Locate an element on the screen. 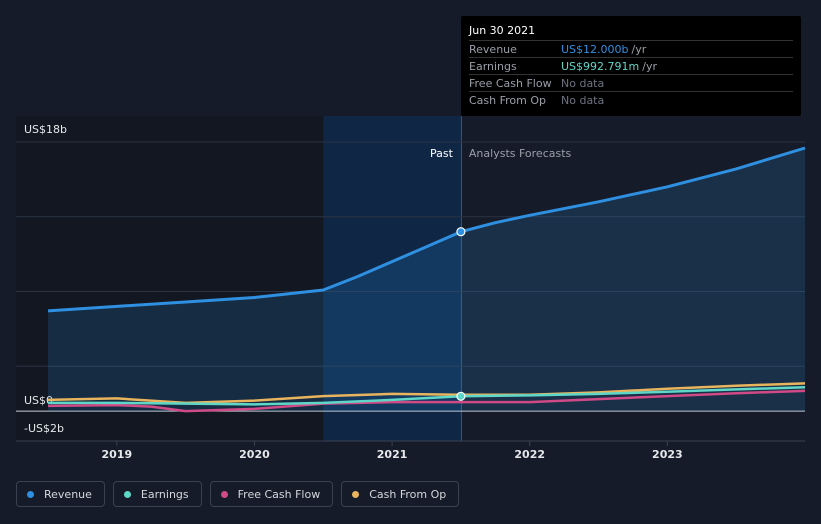 The width and height of the screenshot is (821, 524). divider-line is located at coordinates (461, 278).